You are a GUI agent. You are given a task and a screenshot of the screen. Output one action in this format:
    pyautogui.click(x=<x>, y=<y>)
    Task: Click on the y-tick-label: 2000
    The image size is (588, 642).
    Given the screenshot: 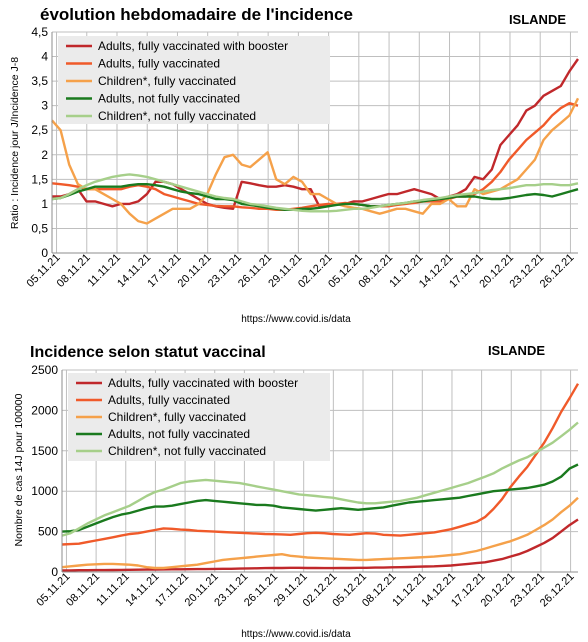 What is the action you would take?
    pyautogui.click(x=44, y=410)
    